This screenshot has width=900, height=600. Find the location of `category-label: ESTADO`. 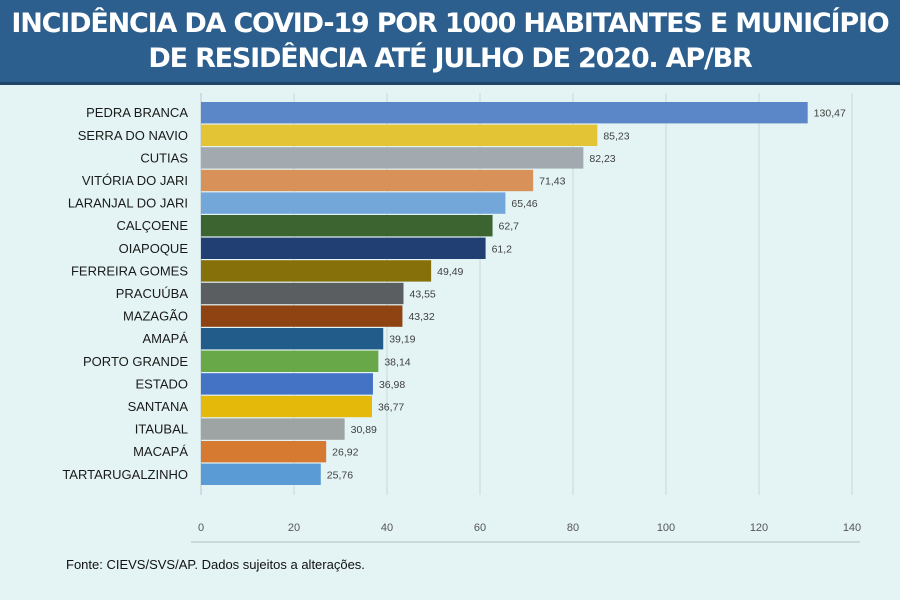

category-label: ESTADO is located at coordinates (162, 383).